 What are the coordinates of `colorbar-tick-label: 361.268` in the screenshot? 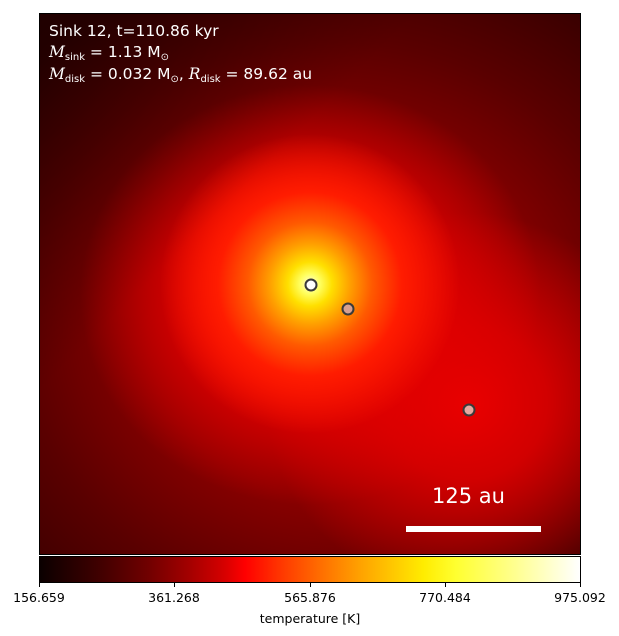 It's located at (174, 597).